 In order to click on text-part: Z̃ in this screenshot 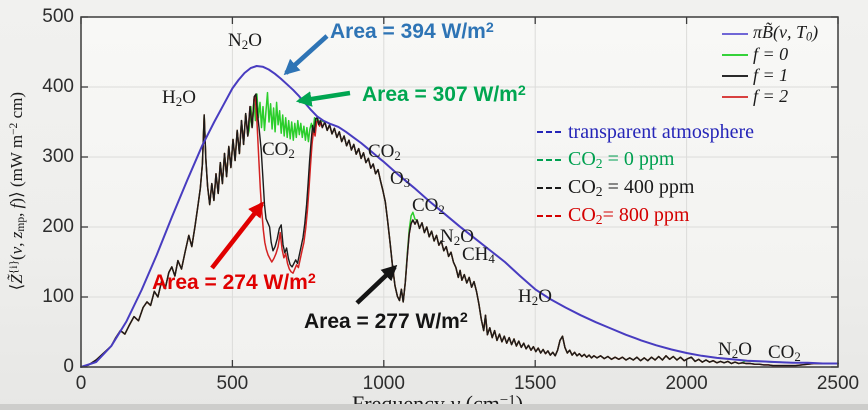, I will do `click(16, 279)`.